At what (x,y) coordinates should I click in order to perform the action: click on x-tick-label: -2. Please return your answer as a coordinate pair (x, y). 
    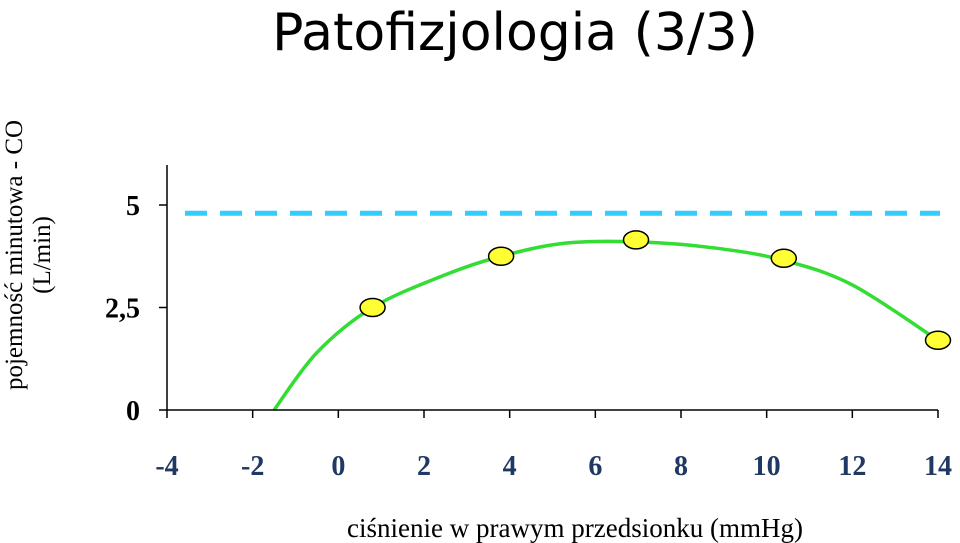
    Looking at the image, I should click on (252, 466).